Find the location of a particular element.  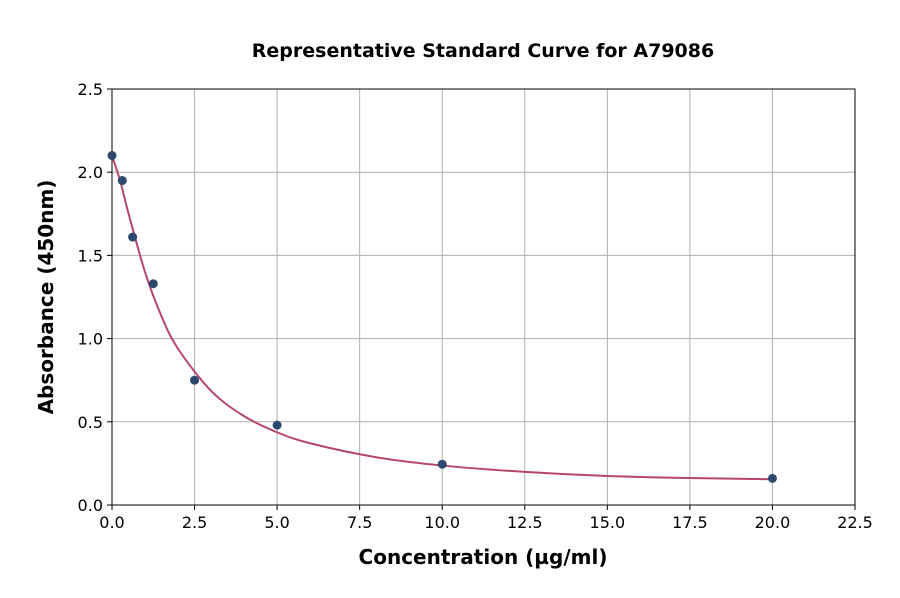

x-tick-label: 15.0 is located at coordinates (608, 522).